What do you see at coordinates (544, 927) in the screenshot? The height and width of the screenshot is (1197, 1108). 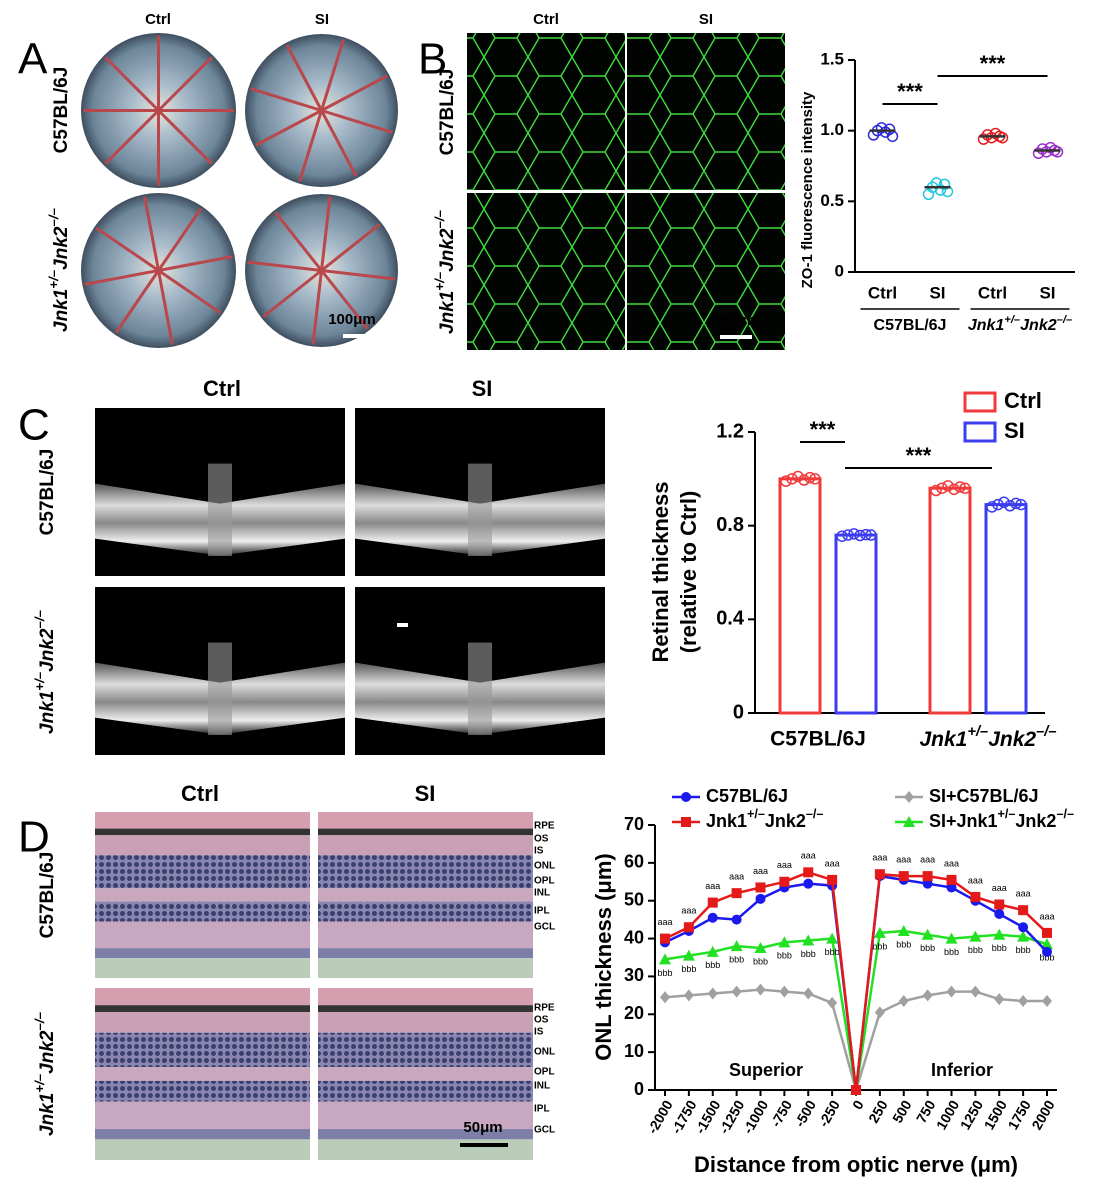 I see `layer-label: GCL` at bounding box center [544, 927].